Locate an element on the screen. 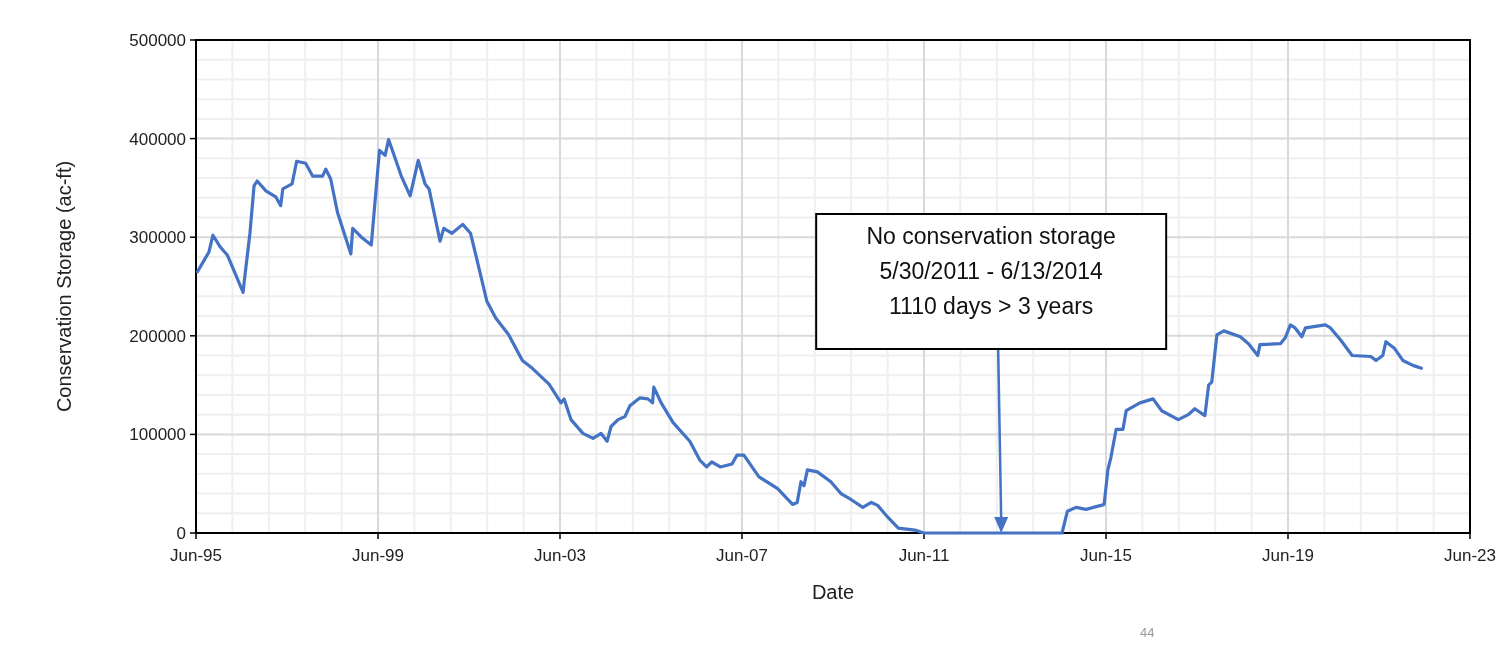  y-tick-label: 400000 is located at coordinates (157, 139).